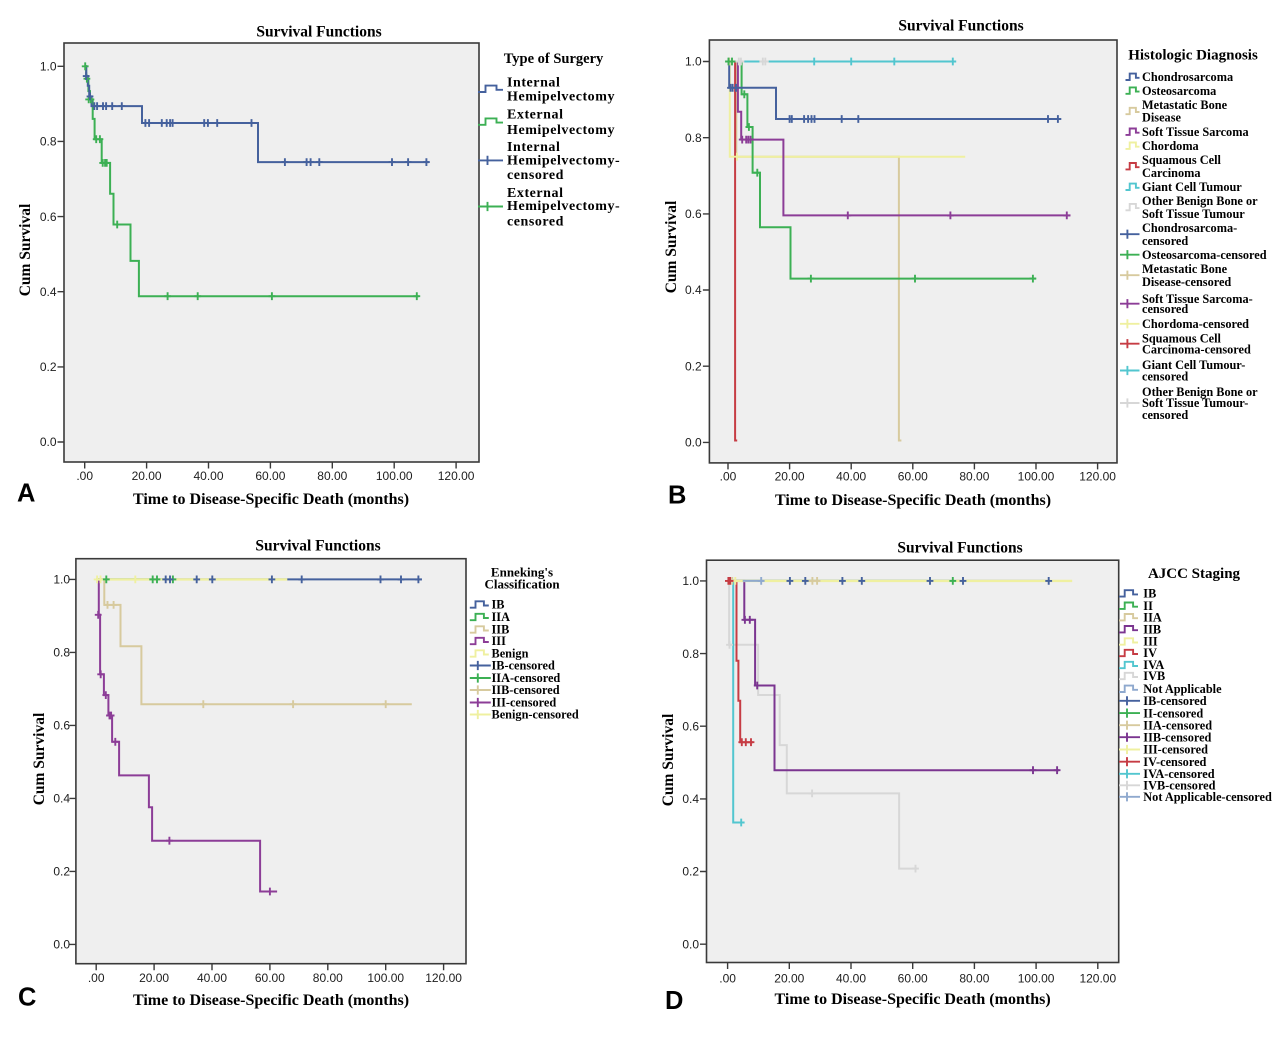 The height and width of the screenshot is (1041, 1283). What do you see at coordinates (554, 59) in the screenshot?
I see `svg-text: Type of Surgery` at bounding box center [554, 59].